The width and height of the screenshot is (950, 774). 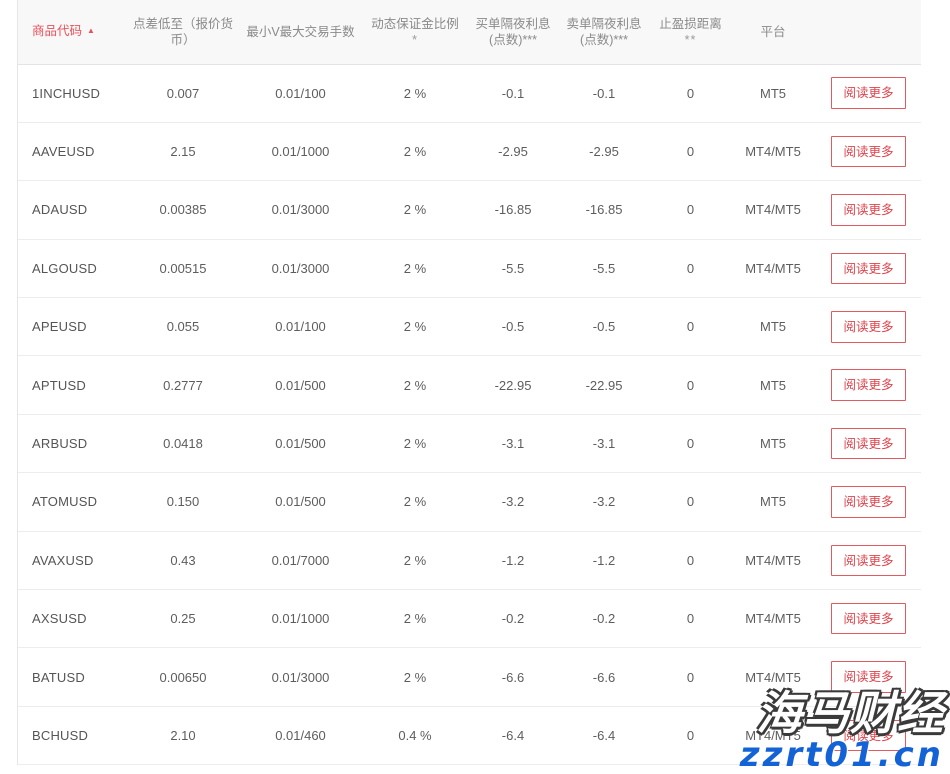 What do you see at coordinates (513, 152) in the screenshot?
I see `cell-swap_buy: -2.95` at bounding box center [513, 152].